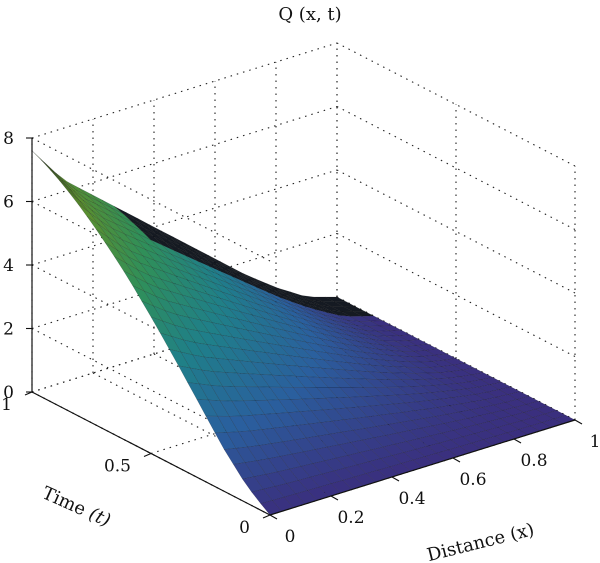 Image resolution: width=600 pixels, height=563 pixels. What do you see at coordinates (595, 442) in the screenshot?
I see `x-tick-label: 1` at bounding box center [595, 442].